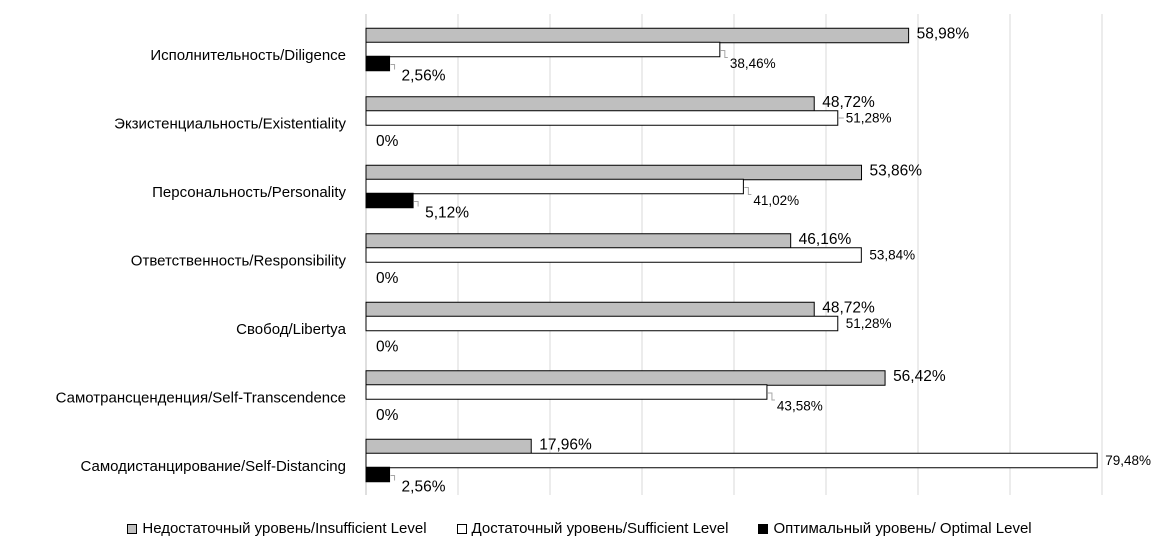 This screenshot has width=1159, height=545. I want to click on leader-line-s1-c5, so click(771, 396).